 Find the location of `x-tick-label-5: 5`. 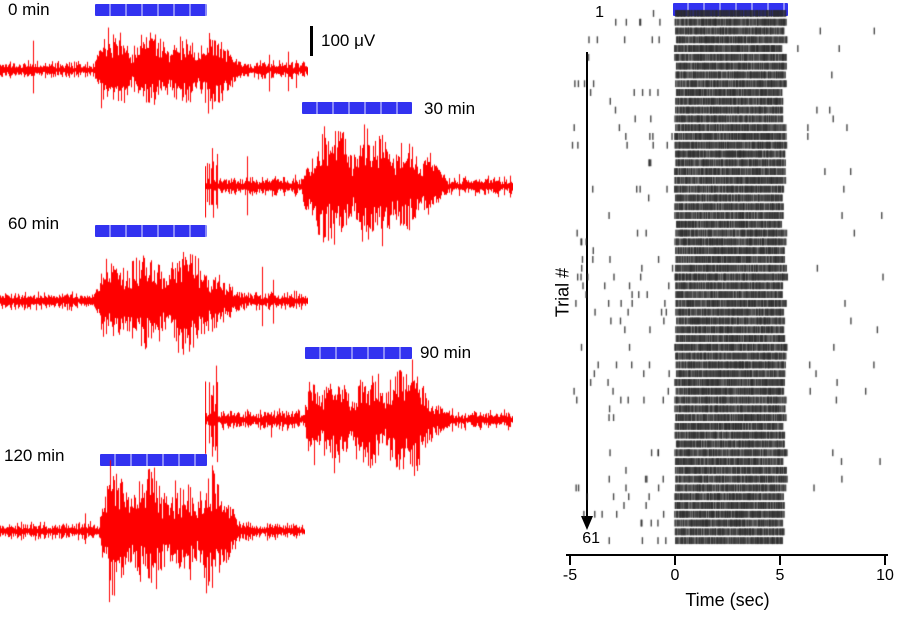

x-tick-label-5: 5 is located at coordinates (780, 575).